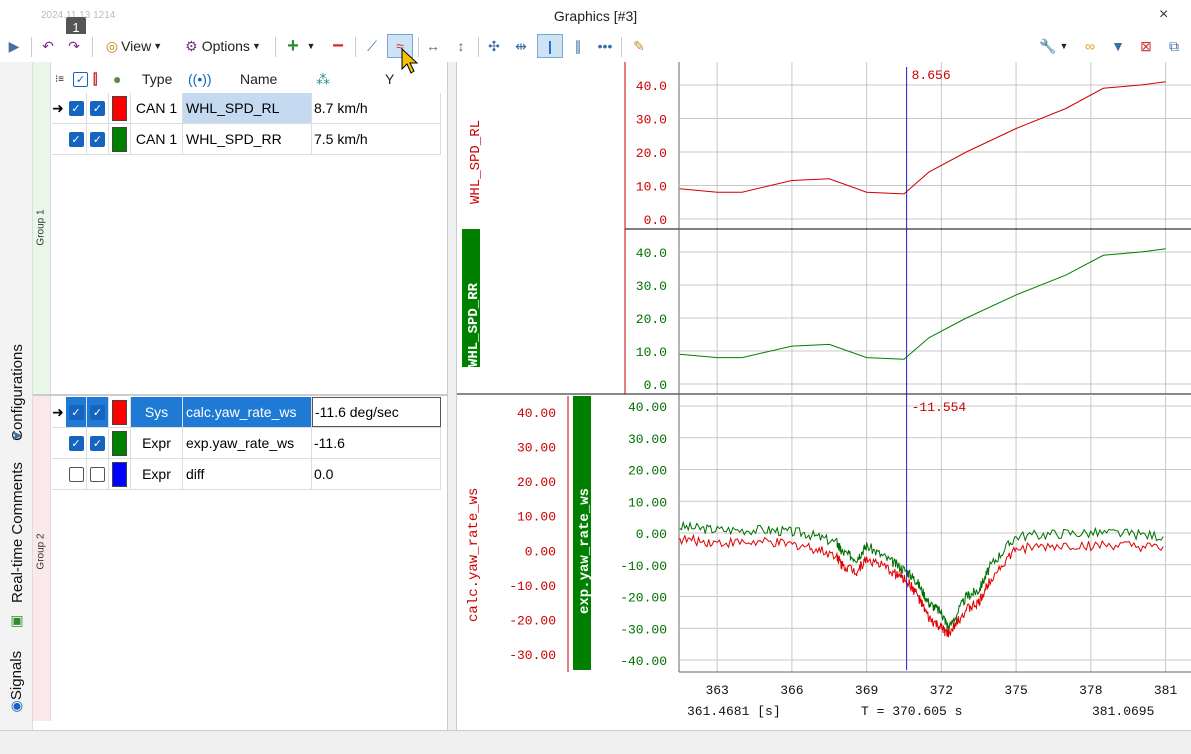  Describe the element at coordinates (157, 79) in the screenshot. I see `header-type: Type` at that location.